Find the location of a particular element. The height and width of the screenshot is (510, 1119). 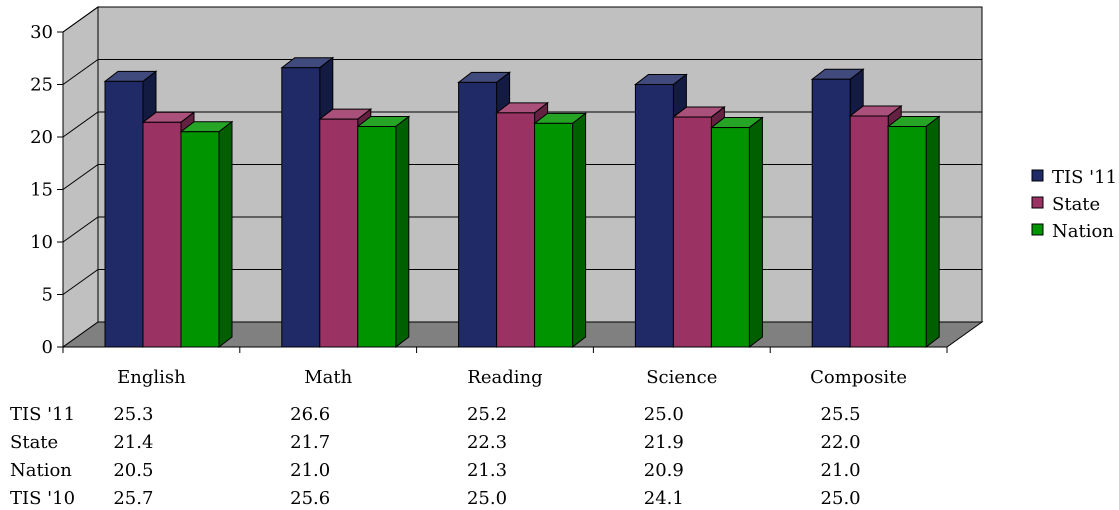

x-category-label: Reading is located at coordinates (504, 377).